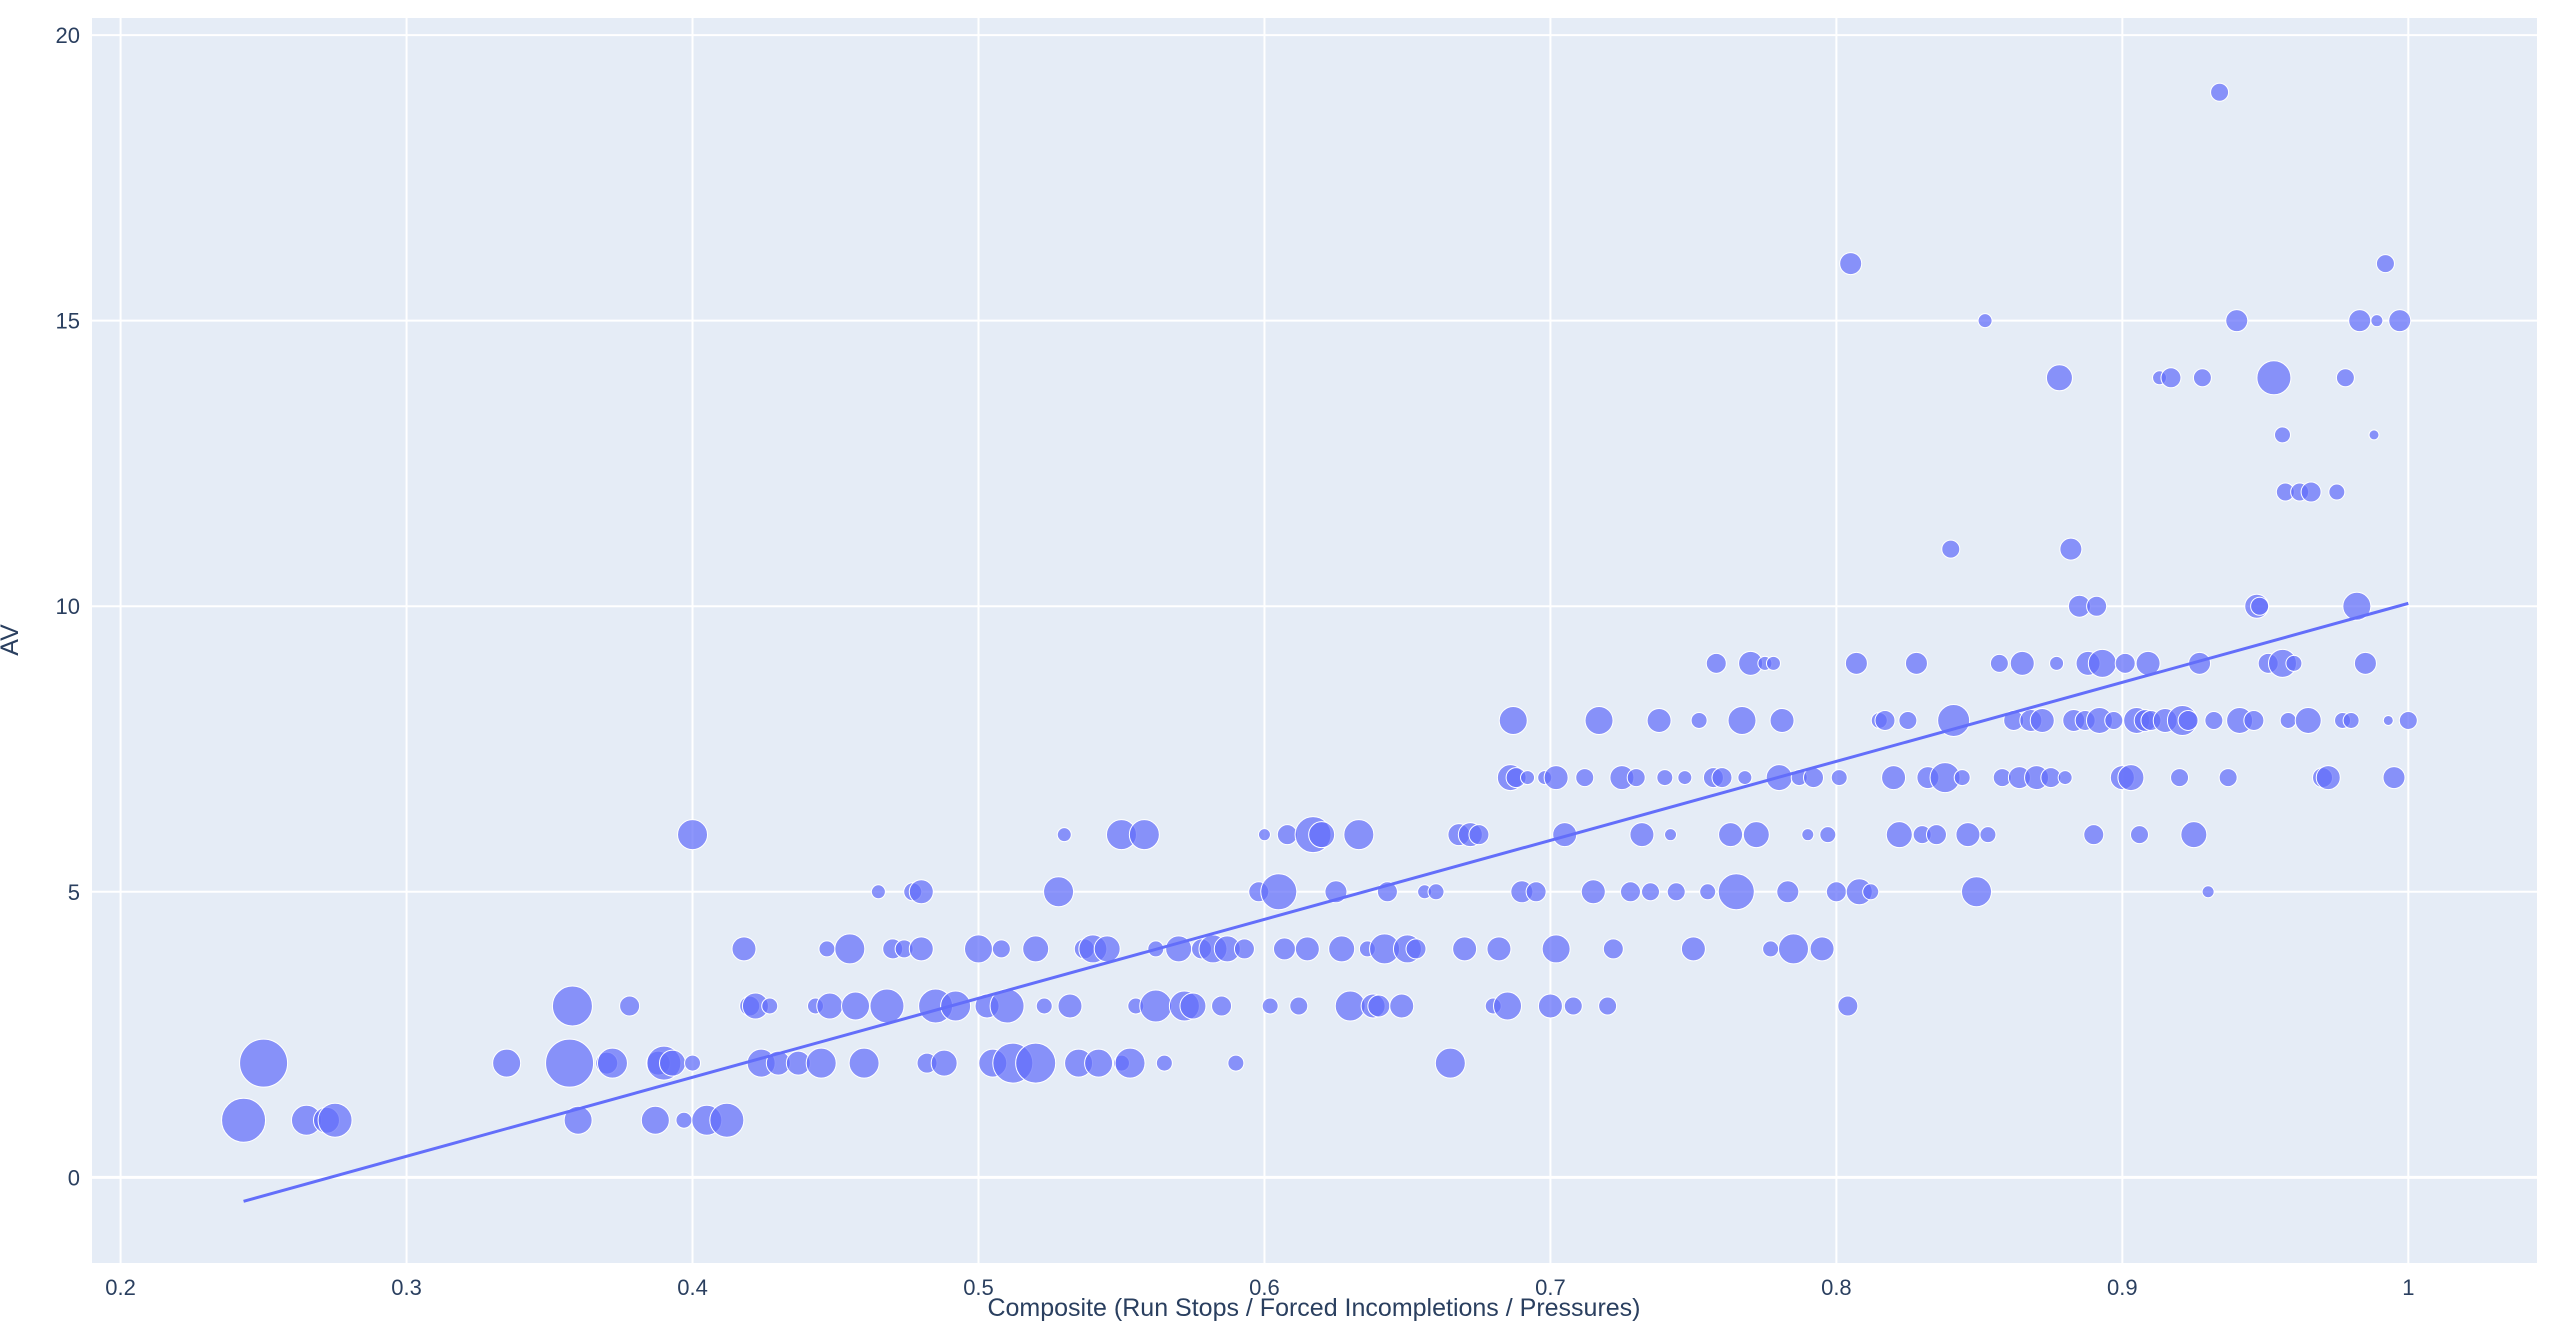  What do you see at coordinates (120, 1287) in the screenshot?
I see `x-tick-label: 0.2` at bounding box center [120, 1287].